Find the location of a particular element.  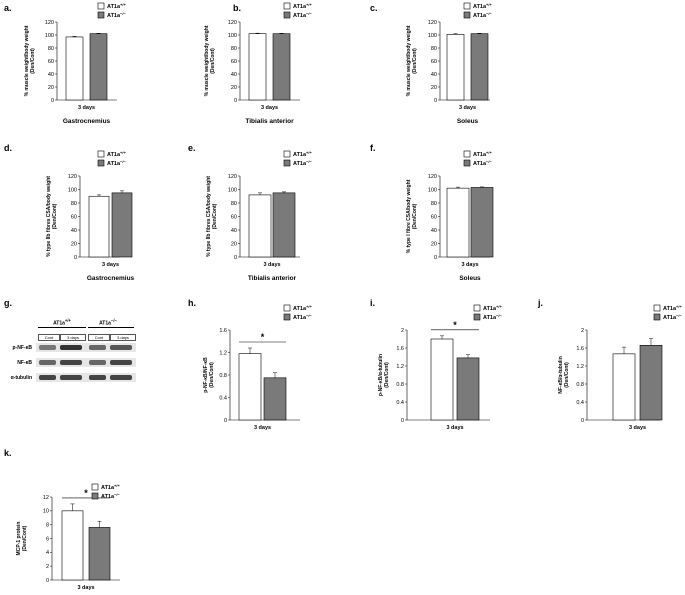

y-tick-label: 10 is located at coordinates (46, 512).